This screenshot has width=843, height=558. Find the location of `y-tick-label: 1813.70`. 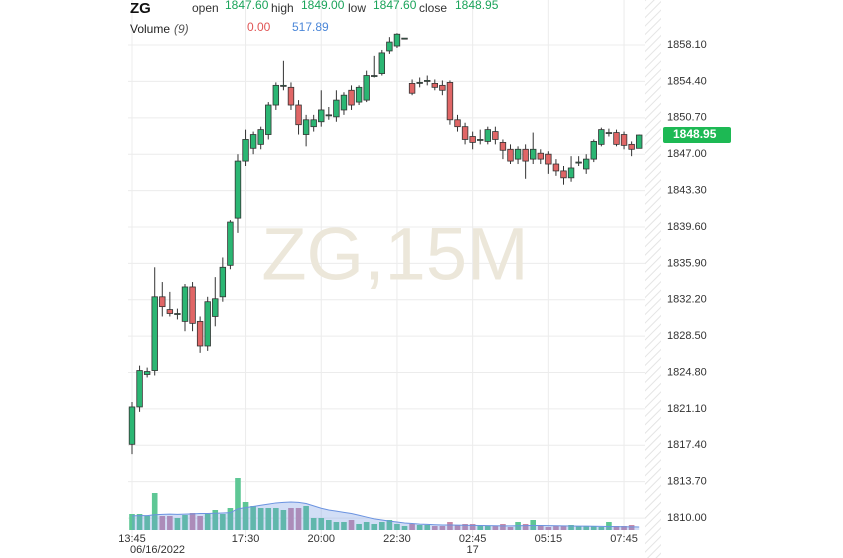

y-tick-label: 1813.70 is located at coordinates (687, 482).